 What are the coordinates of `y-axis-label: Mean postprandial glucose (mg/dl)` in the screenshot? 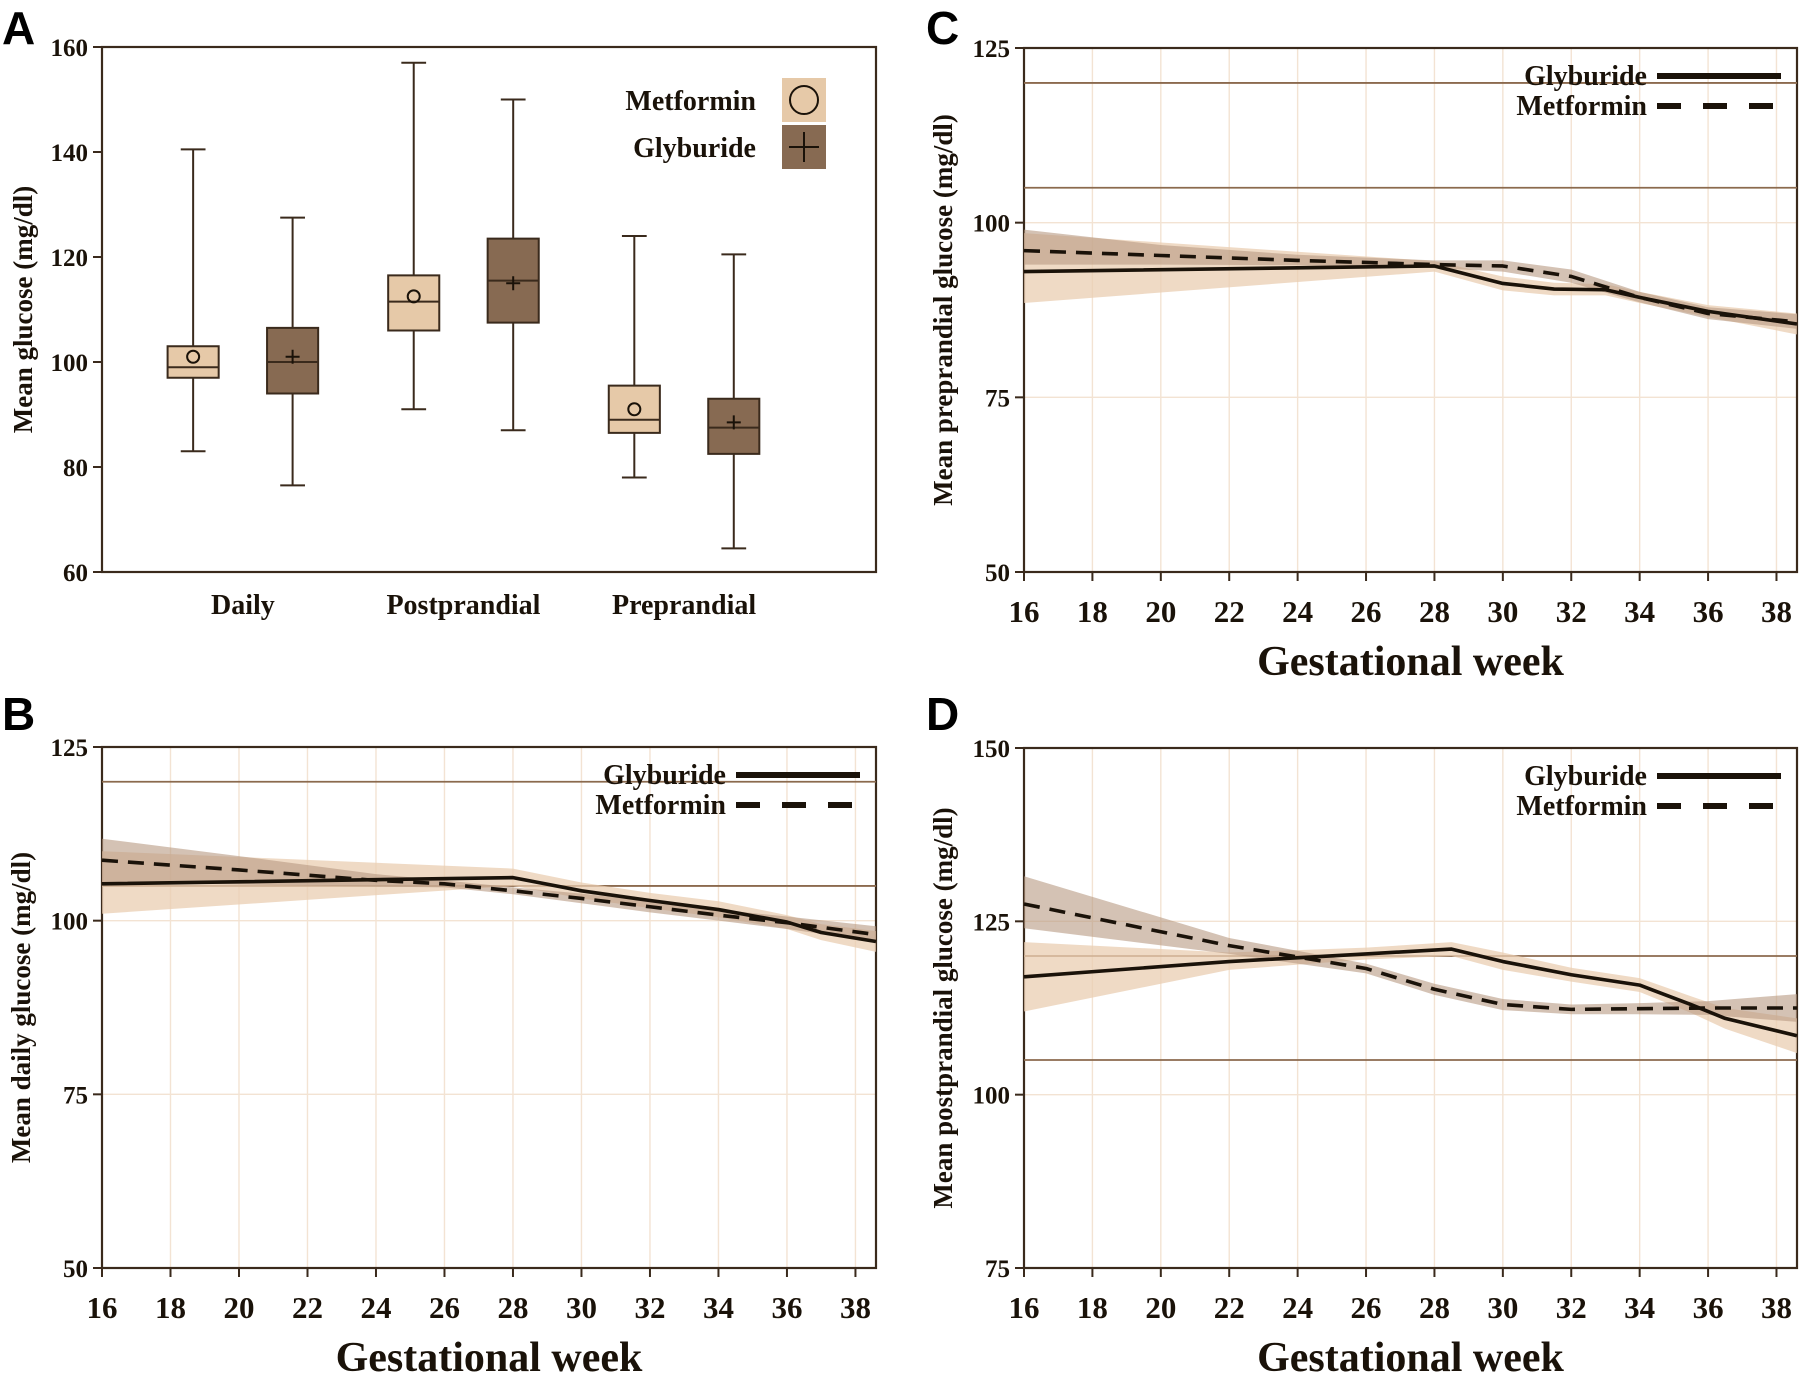 It's located at (943, 1007).